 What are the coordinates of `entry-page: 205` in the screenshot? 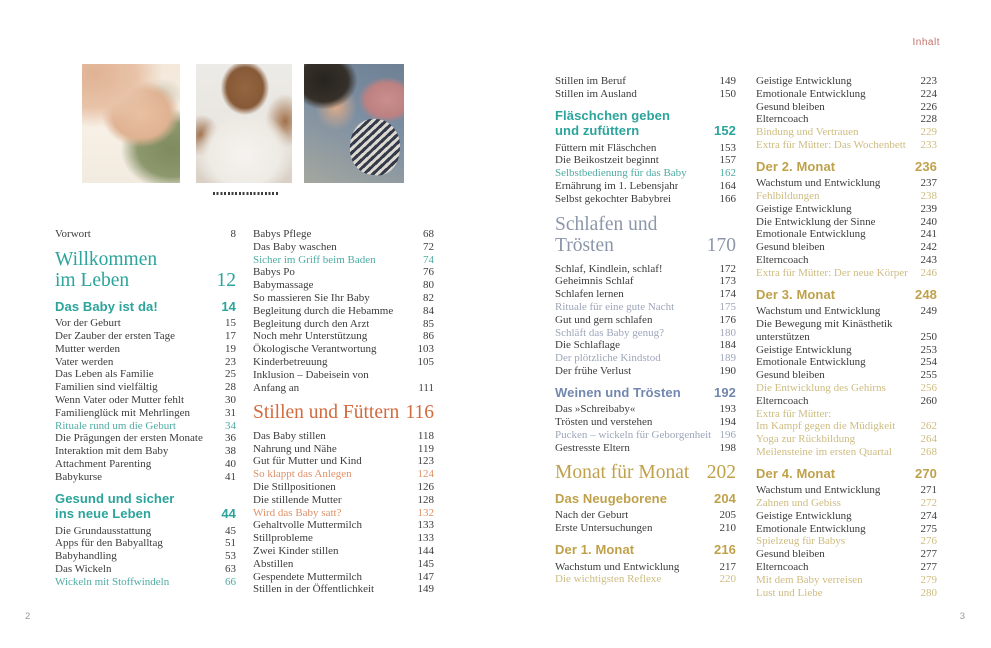 It's located at (728, 515).